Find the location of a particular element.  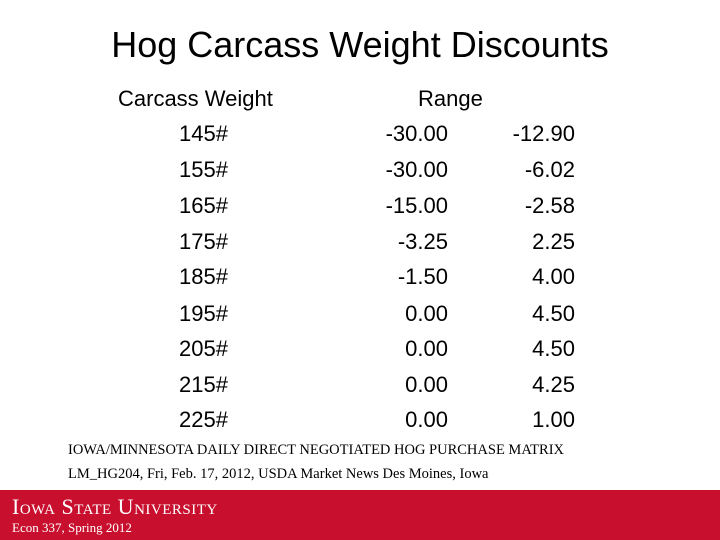

table-cell: -6.02 is located at coordinates (549, 169).